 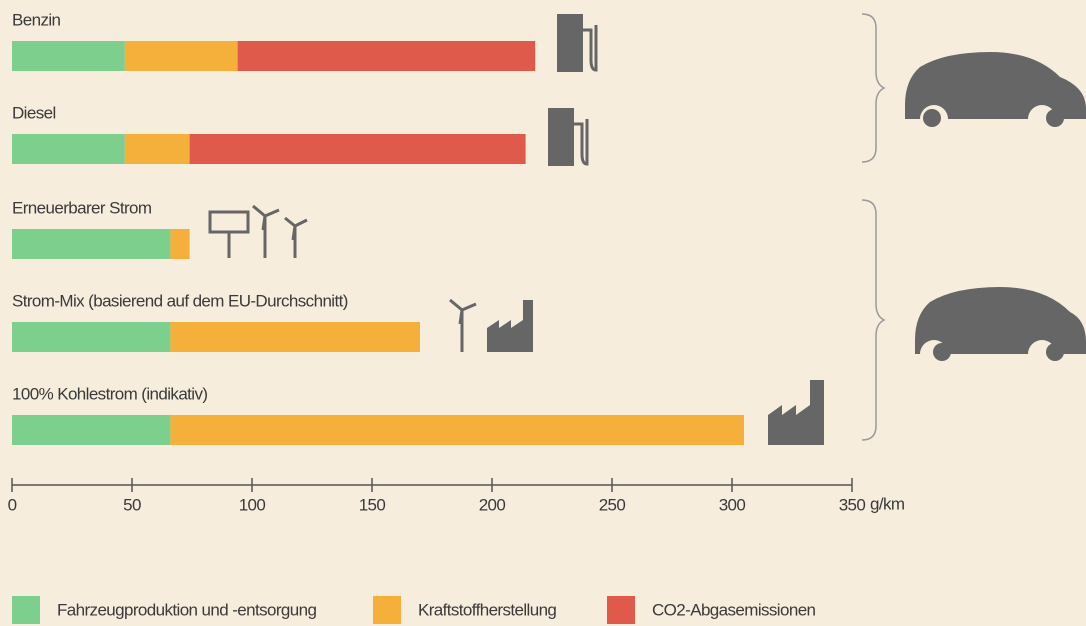 What do you see at coordinates (887, 503) in the screenshot?
I see `x-axis-label: g/km` at bounding box center [887, 503].